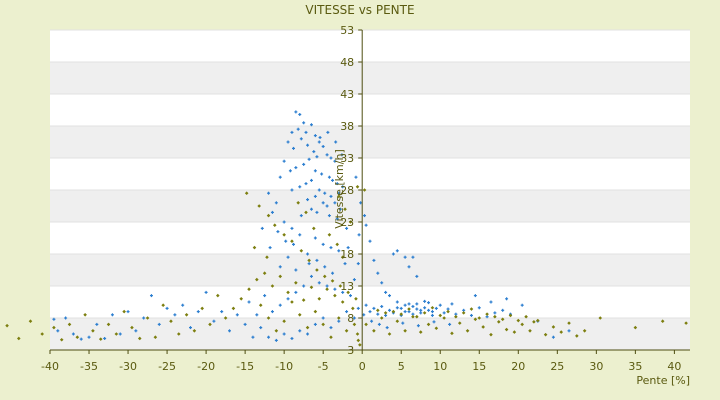  I want to click on x-tick-label: 25, so click(557, 366).